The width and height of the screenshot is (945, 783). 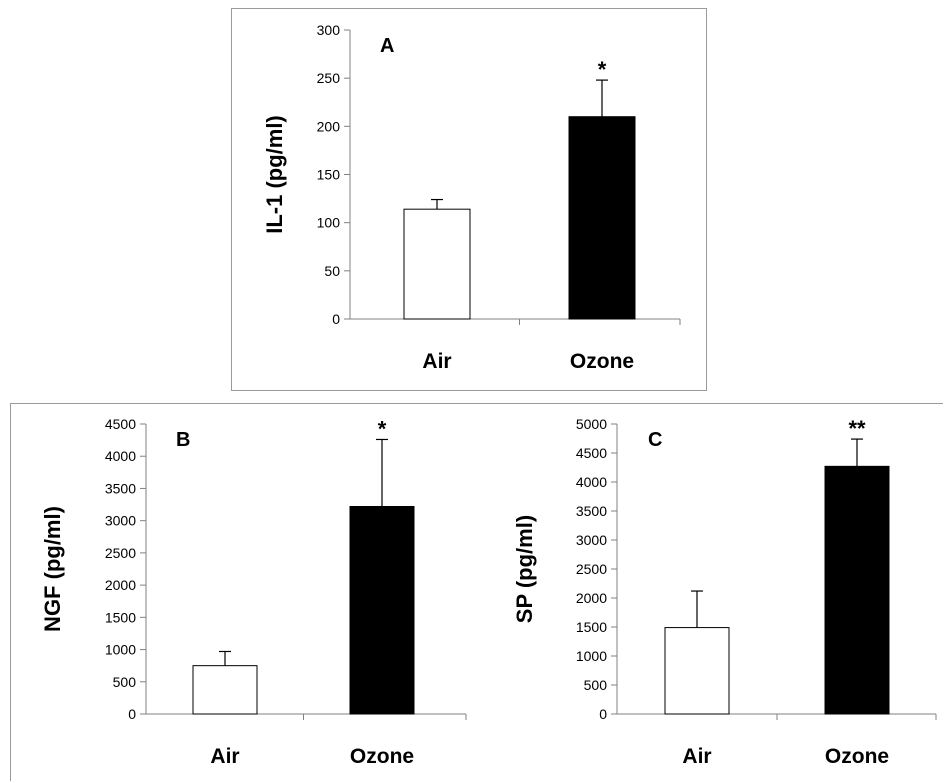 I want to click on y-tick-label: 5000, so click(x=591, y=424).